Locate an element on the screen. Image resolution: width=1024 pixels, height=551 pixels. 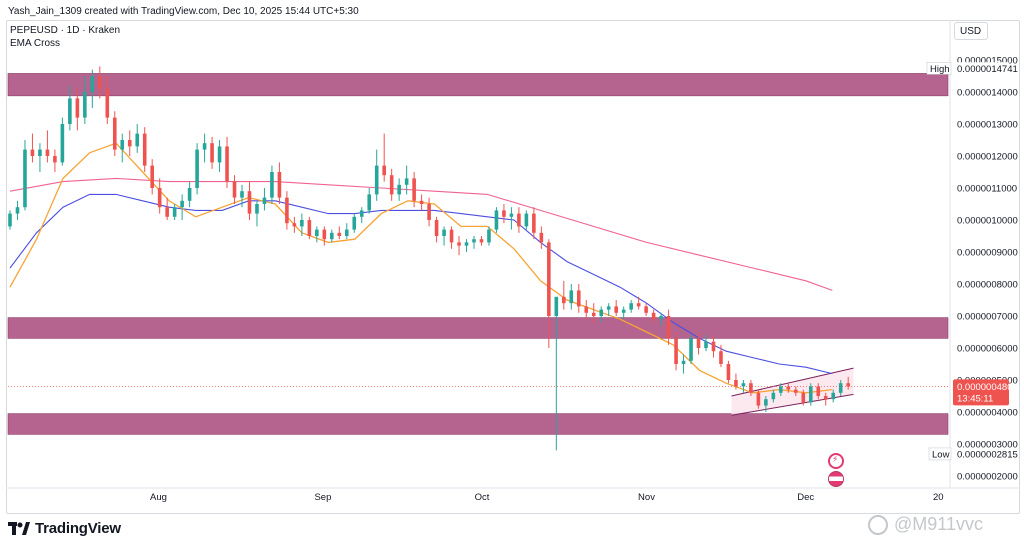
us-flag-icon is located at coordinates (836, 479).